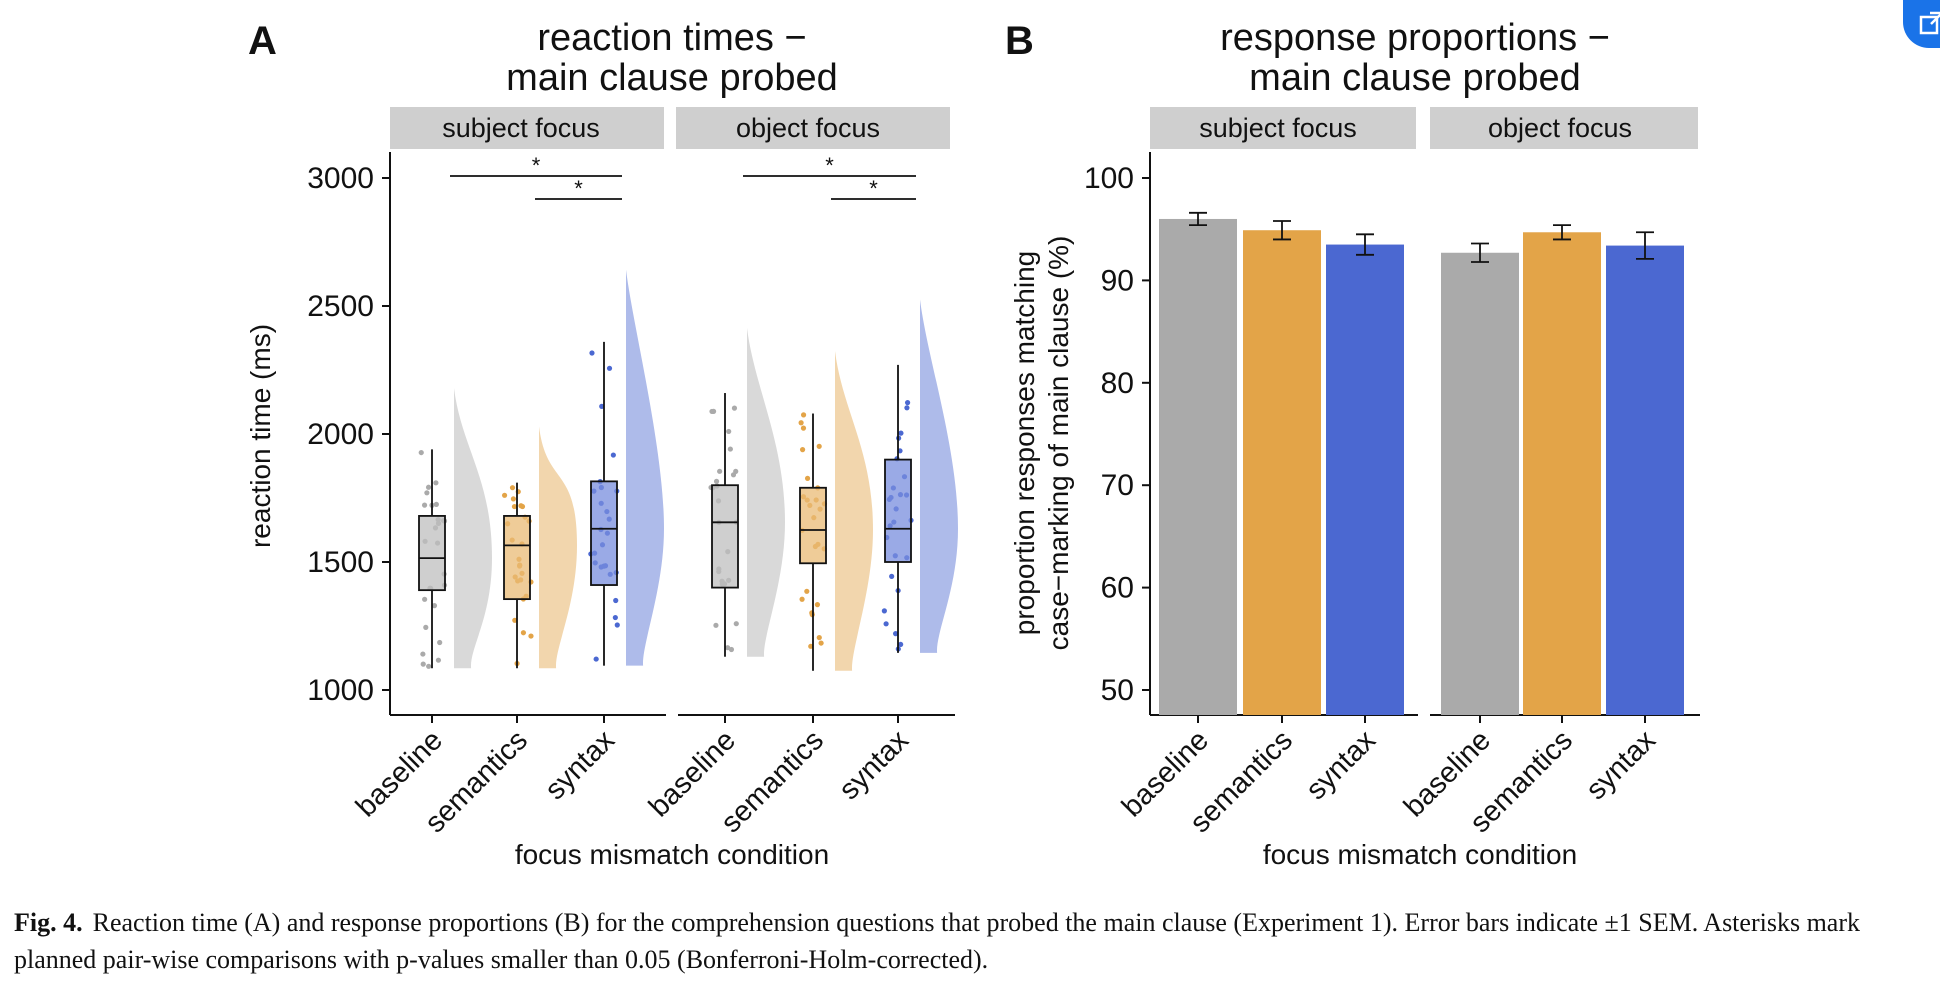 The image size is (1940, 986). Describe the element at coordinates (521, 128) in the screenshot. I see `panel-a-strip-subject-label: subject focus` at that location.